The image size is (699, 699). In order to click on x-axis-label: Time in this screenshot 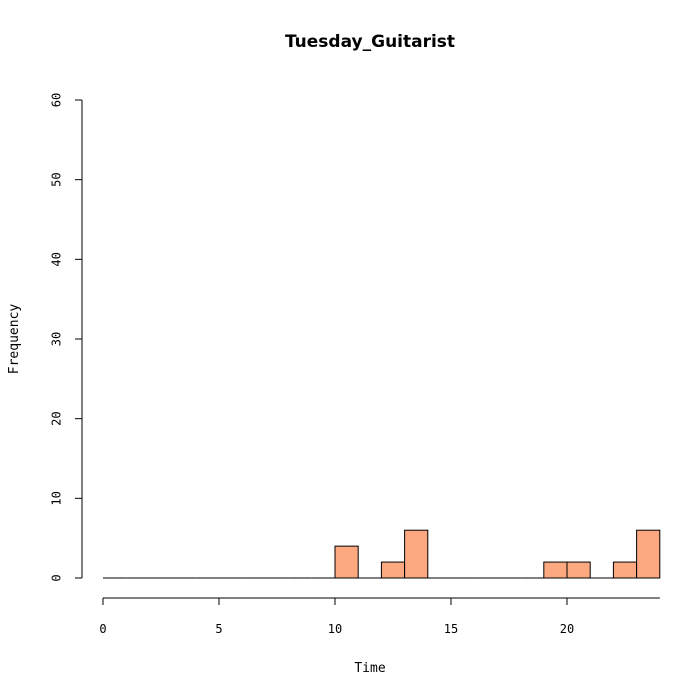, I will do `click(369, 668)`.